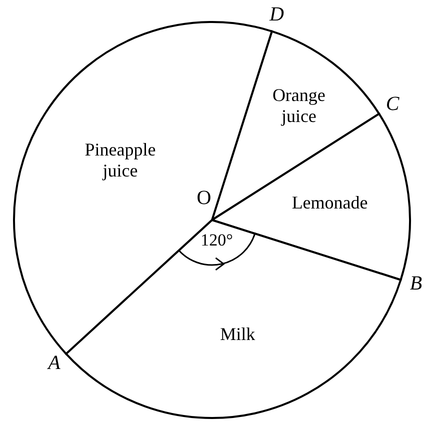 This screenshot has height=432, width=425. Describe the element at coordinates (238, 334) in the screenshot. I see `slice-label: Milk` at that location.